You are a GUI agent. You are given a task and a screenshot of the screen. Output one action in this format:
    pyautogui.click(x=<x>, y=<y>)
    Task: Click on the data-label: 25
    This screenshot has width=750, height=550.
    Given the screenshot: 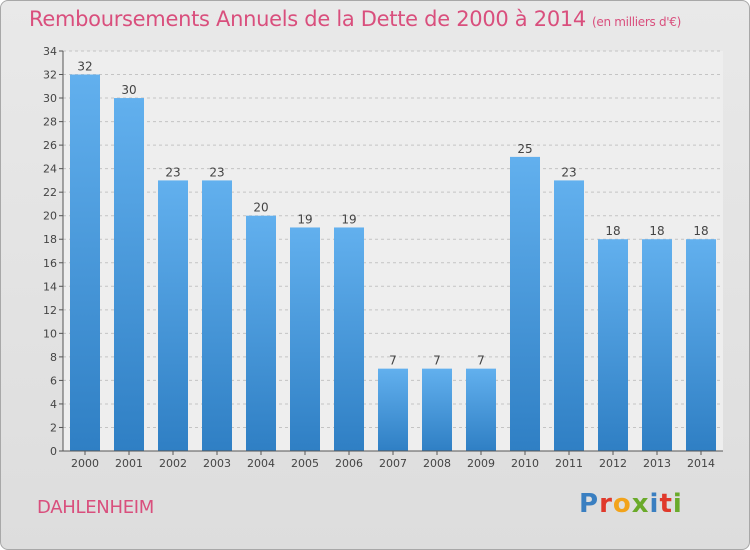 What is the action you would take?
    pyautogui.click(x=524, y=149)
    